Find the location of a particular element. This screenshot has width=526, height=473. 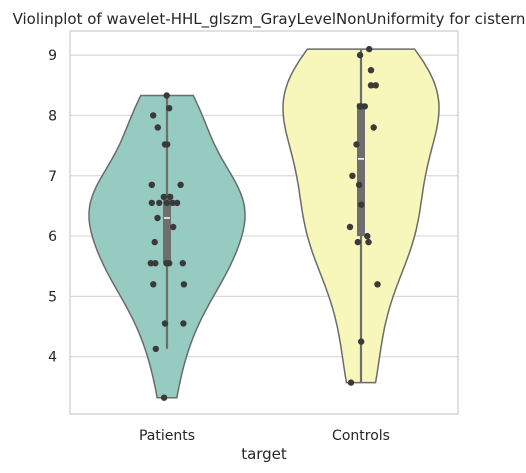

y-tick-label: 8 is located at coordinates (52, 116).